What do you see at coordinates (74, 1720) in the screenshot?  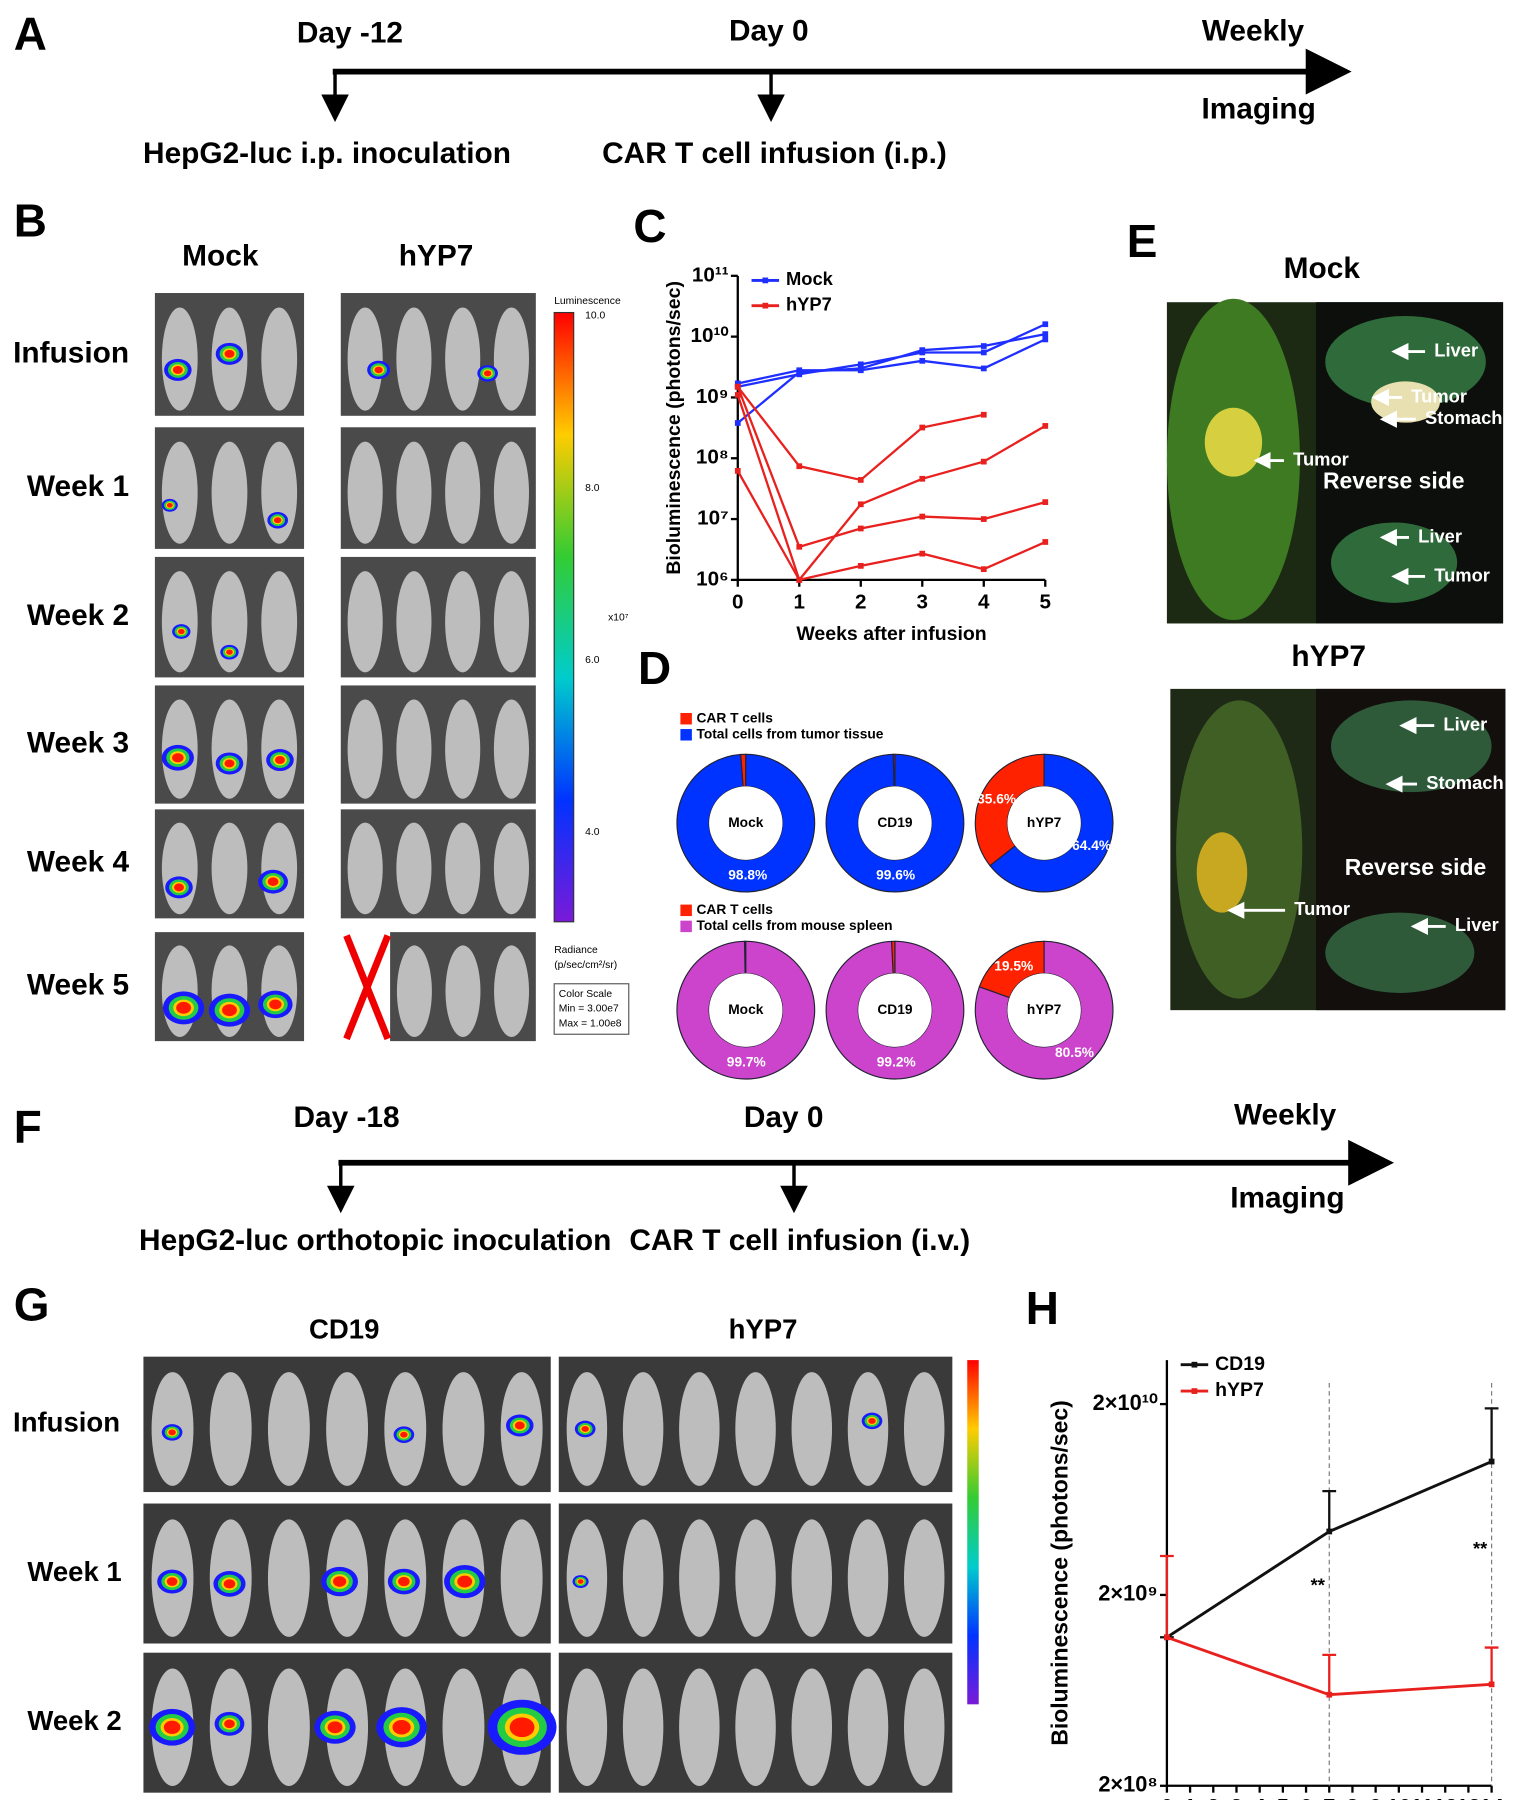 I see `row-label: Week 2` at bounding box center [74, 1720].